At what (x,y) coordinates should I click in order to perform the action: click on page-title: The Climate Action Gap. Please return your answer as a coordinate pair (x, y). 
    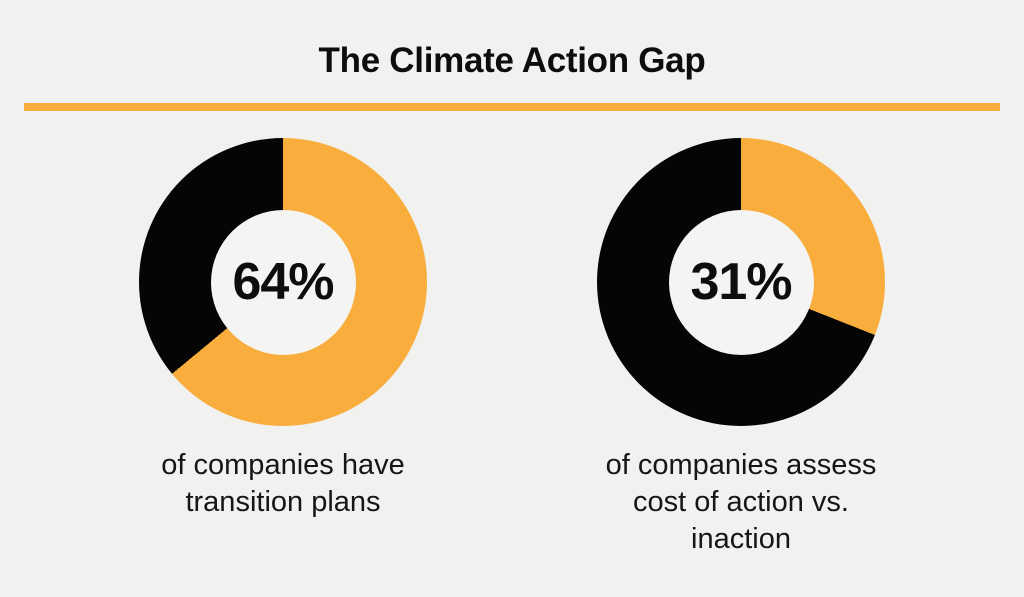
    Looking at the image, I should click on (512, 60).